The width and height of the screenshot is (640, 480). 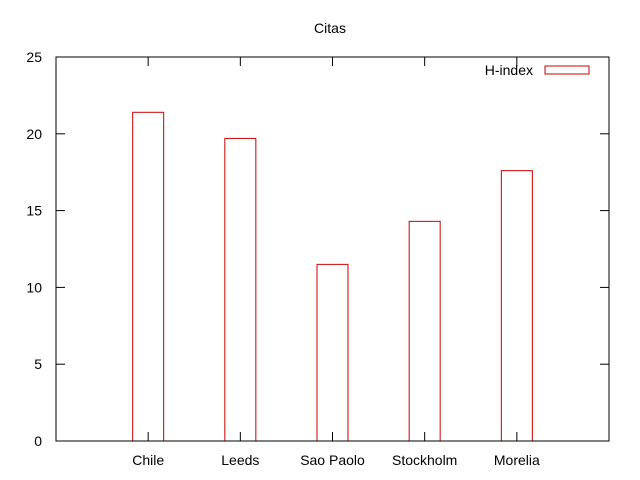 What do you see at coordinates (332, 352) in the screenshot?
I see `bar-sao-paolo` at bounding box center [332, 352].